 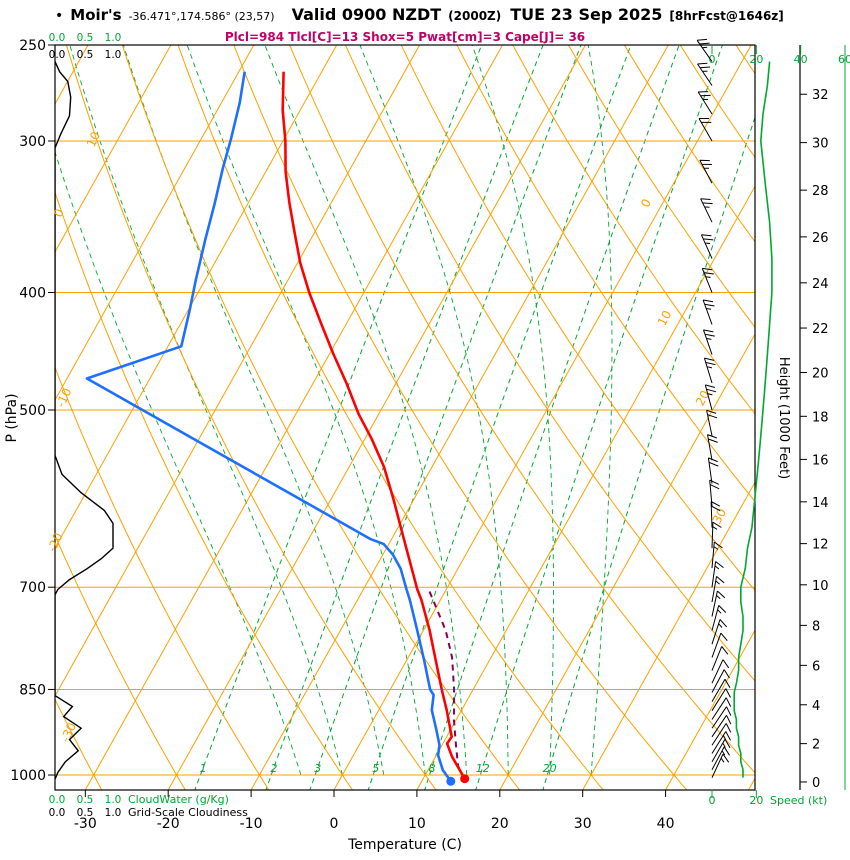 What do you see at coordinates (816, 706) in the screenshot?
I see `height-tick-label: 4` at bounding box center [816, 706].